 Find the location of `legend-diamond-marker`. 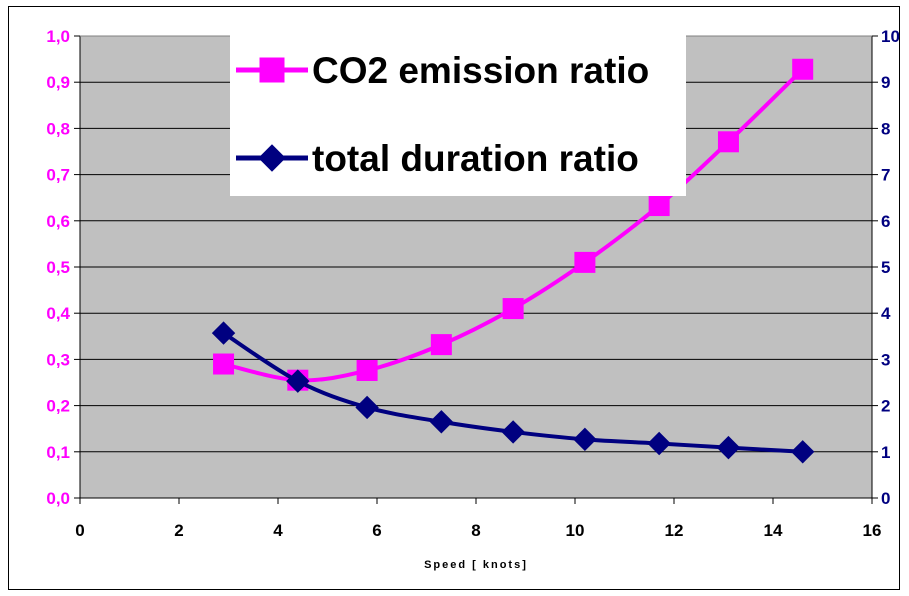

legend-diamond-marker is located at coordinates (272, 158).